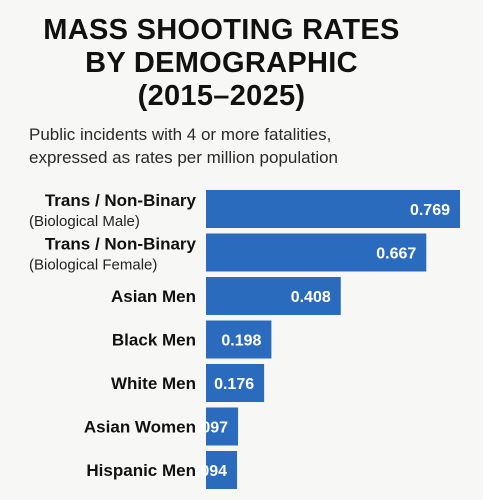 This screenshot has width=483, height=500. Describe the element at coordinates (208, 428) in the screenshot. I see `bar-value-label: 0.097` at that location.